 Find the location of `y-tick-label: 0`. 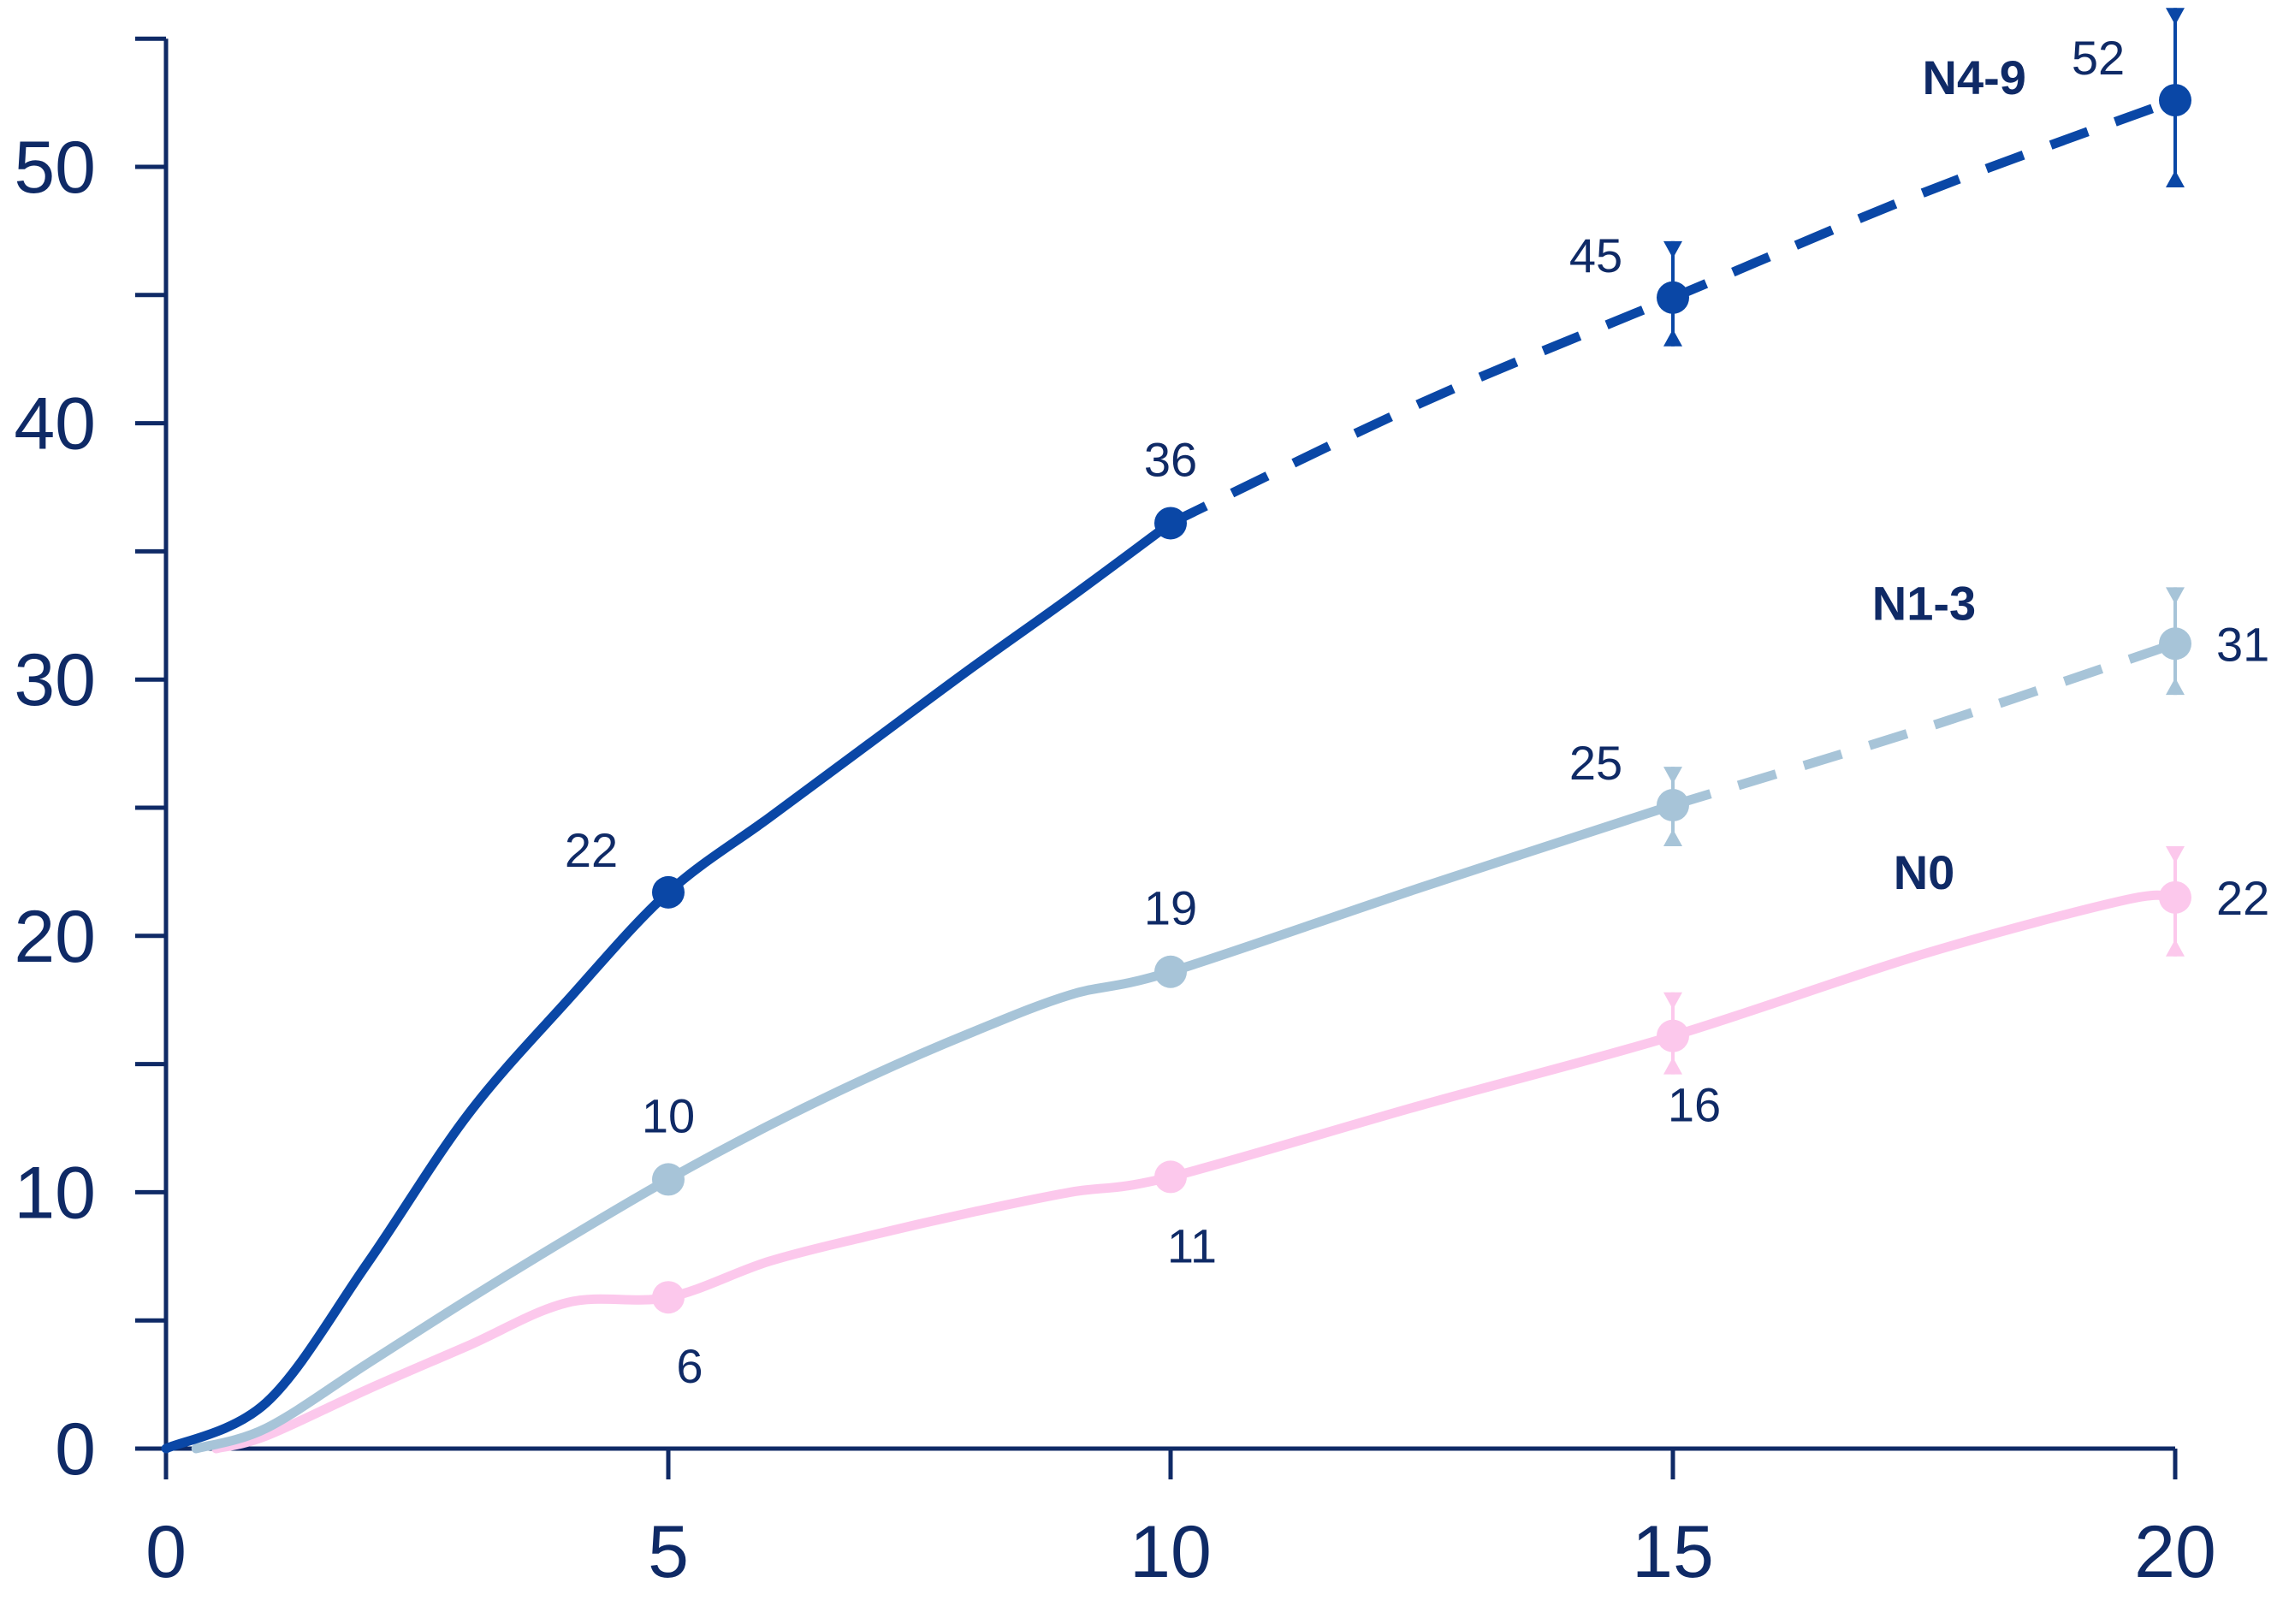

y-tick-label: 0 is located at coordinates (75, 1449).